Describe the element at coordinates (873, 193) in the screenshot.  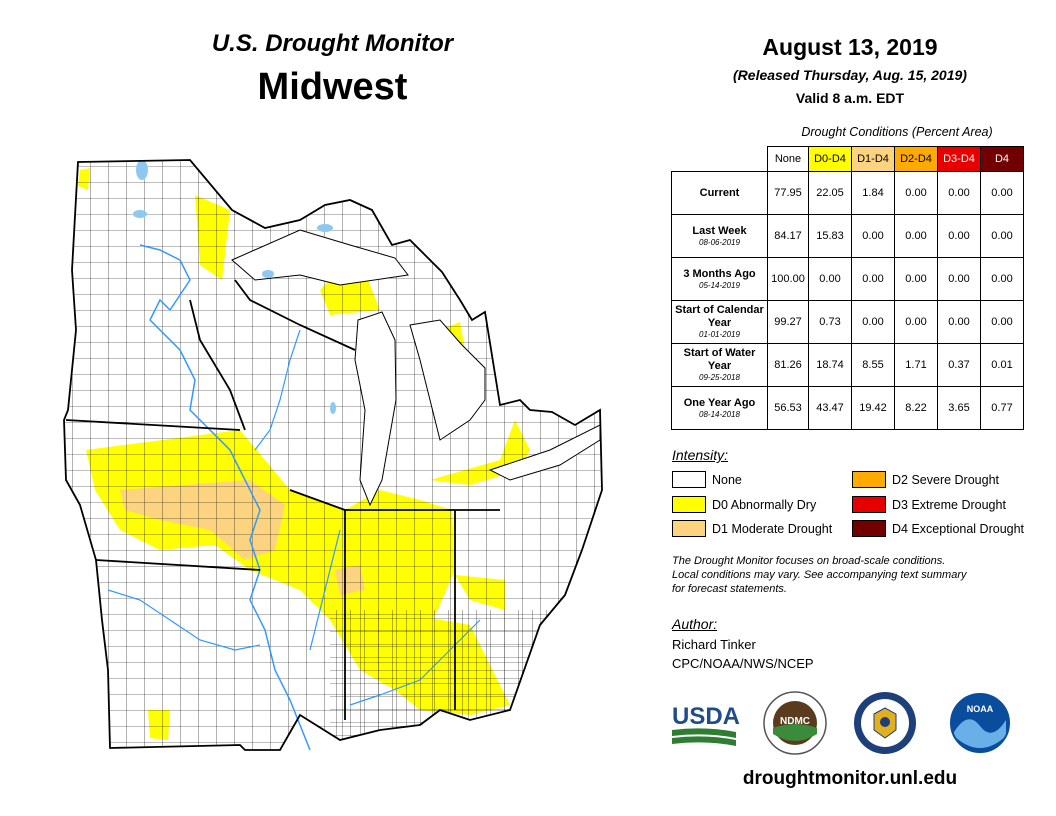
I see `table-cell: 1.84` at that location.